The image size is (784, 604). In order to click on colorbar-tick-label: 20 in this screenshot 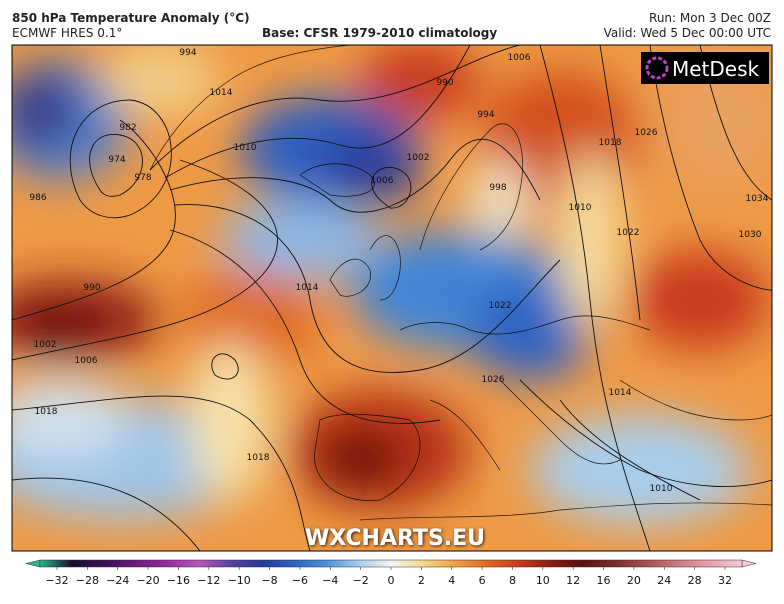, I will do `click(634, 580)`.